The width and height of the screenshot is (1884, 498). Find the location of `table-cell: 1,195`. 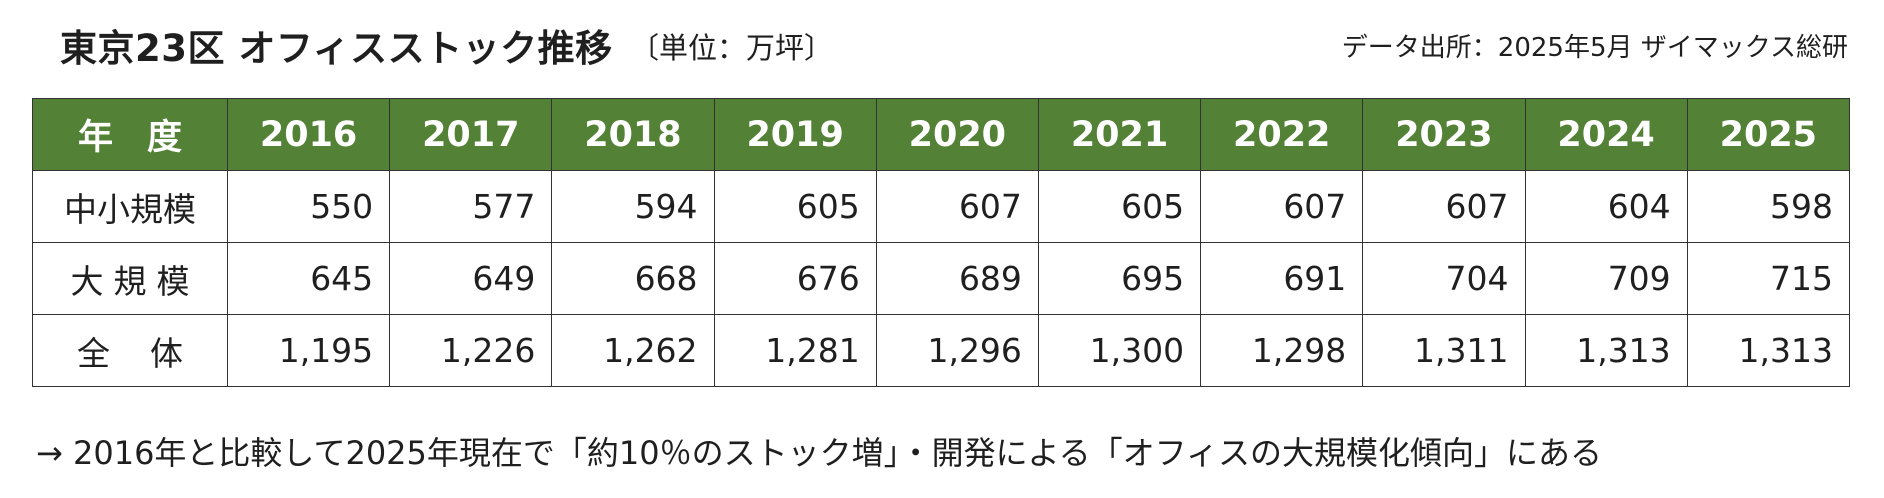

table-cell: 1,195 is located at coordinates (308, 350).